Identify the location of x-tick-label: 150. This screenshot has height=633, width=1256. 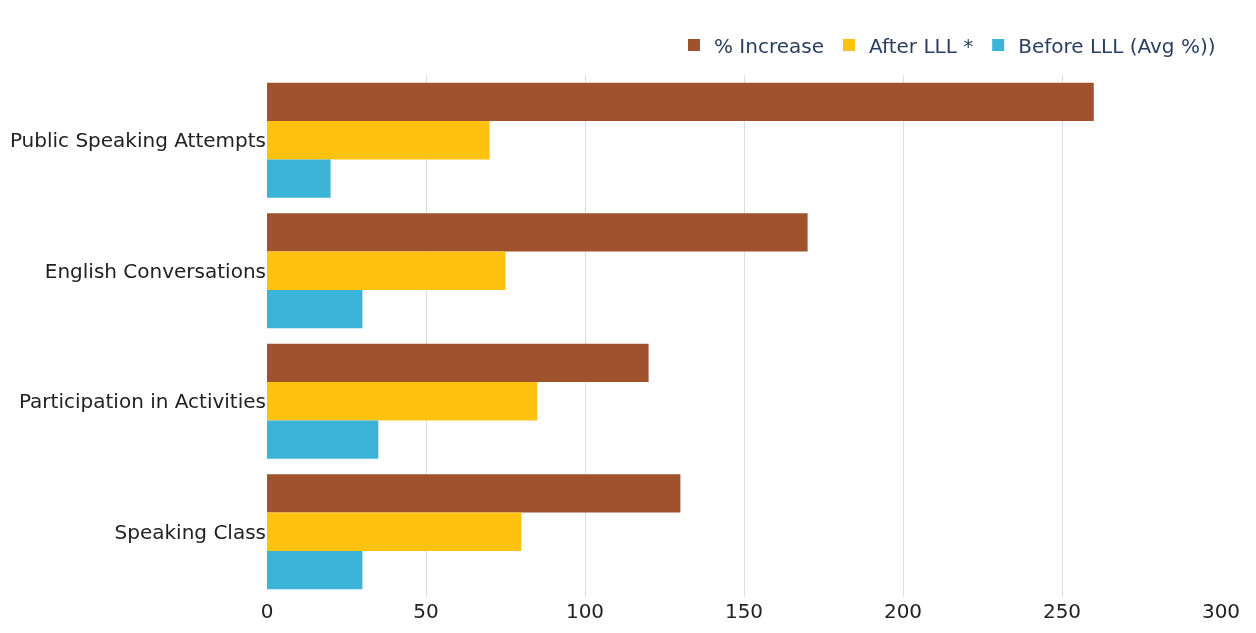
(744, 611).